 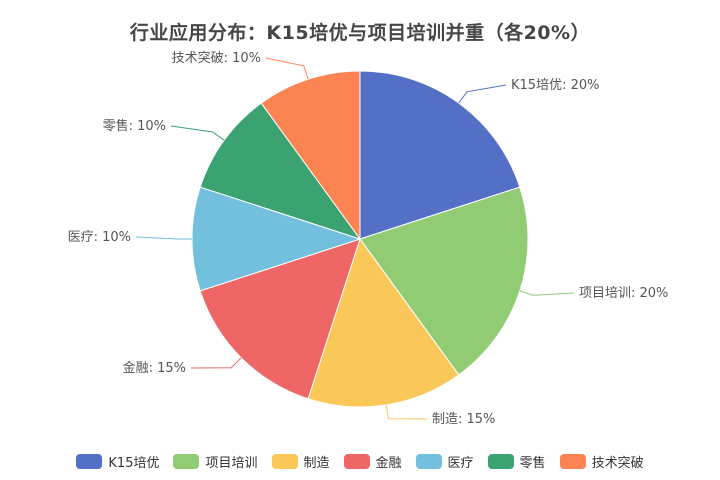 I want to click on slice-label-7: 技术突破: 10%, so click(x=216, y=58).